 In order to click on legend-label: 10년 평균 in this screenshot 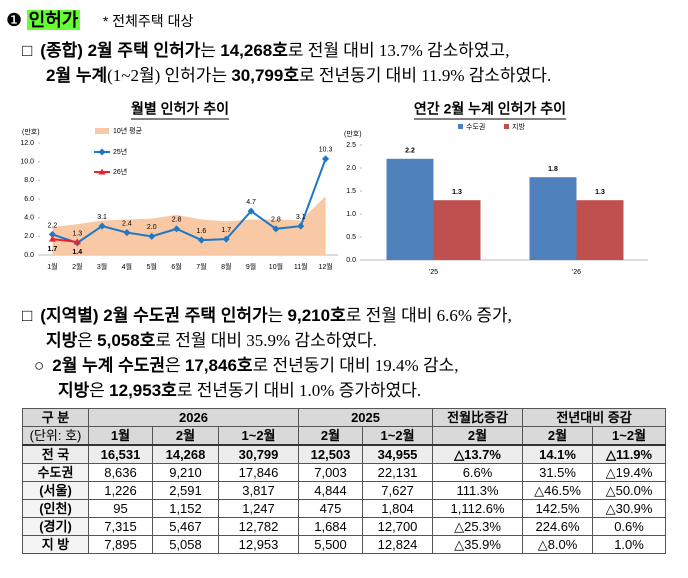, I will do `click(128, 130)`.